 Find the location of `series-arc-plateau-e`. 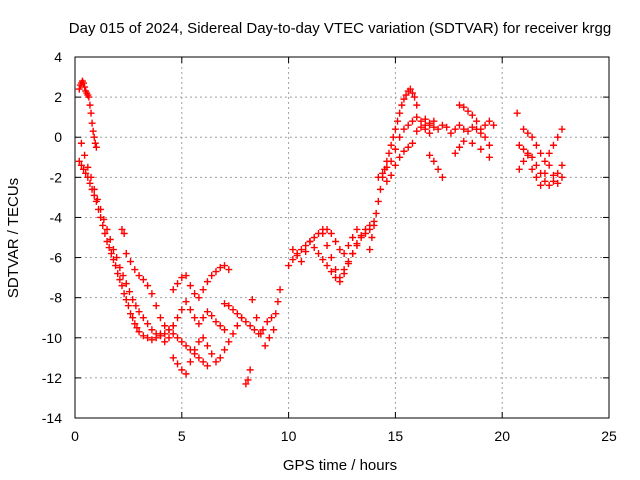

series-arc-plateau-e is located at coordinates (472, 149).